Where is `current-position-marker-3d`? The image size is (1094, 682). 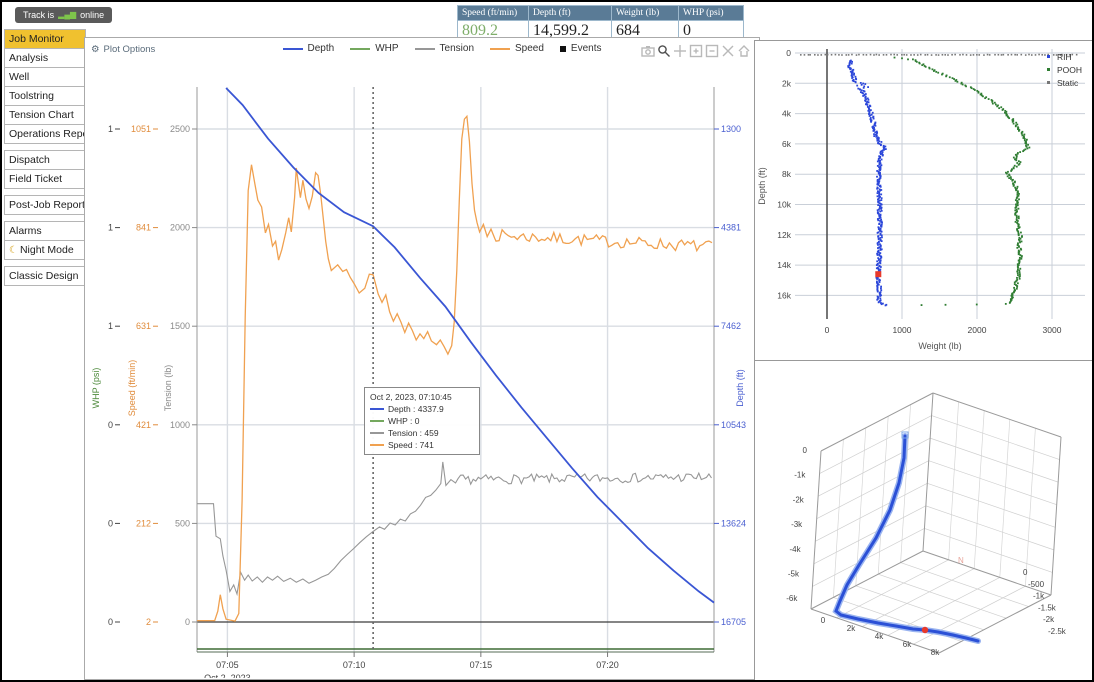
current-position-marker-3d is located at coordinates (925, 630).